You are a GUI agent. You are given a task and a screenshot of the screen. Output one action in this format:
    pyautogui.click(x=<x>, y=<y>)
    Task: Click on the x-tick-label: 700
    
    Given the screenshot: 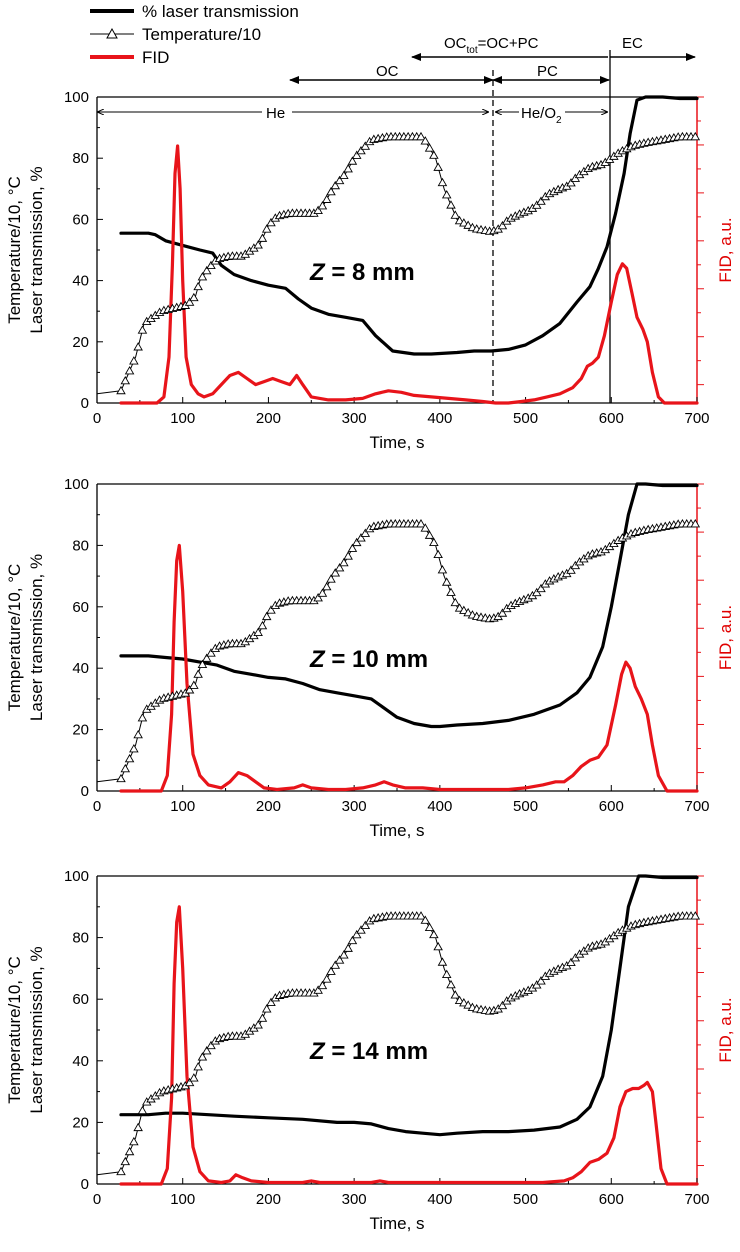 What is the action you would take?
    pyautogui.click(x=696, y=418)
    